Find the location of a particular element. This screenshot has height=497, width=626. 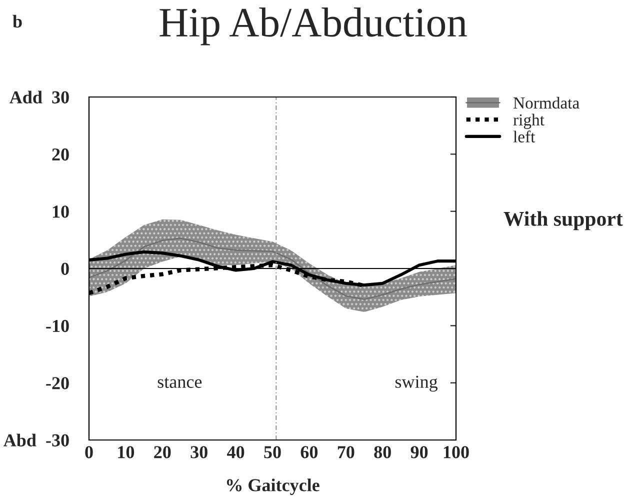

legend-label: right is located at coordinates (528, 121).